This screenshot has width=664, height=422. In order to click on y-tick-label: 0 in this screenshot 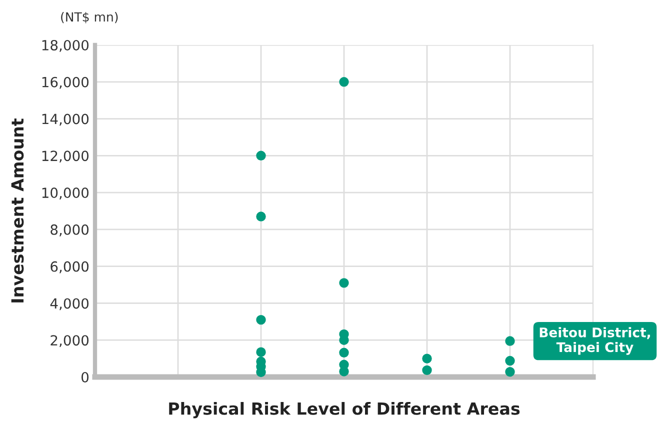, I will do `click(85, 377)`.